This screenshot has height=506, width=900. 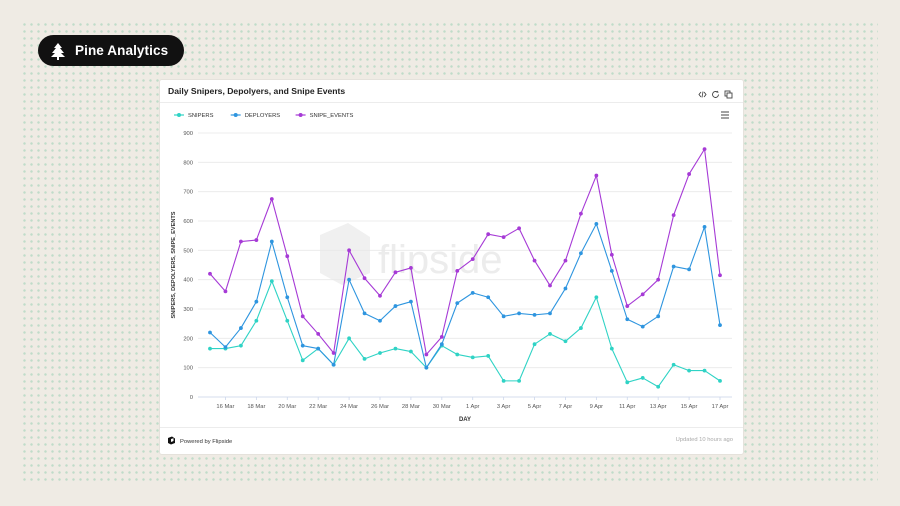 What do you see at coordinates (715, 92) in the screenshot?
I see `refresh-icon` at bounding box center [715, 92].